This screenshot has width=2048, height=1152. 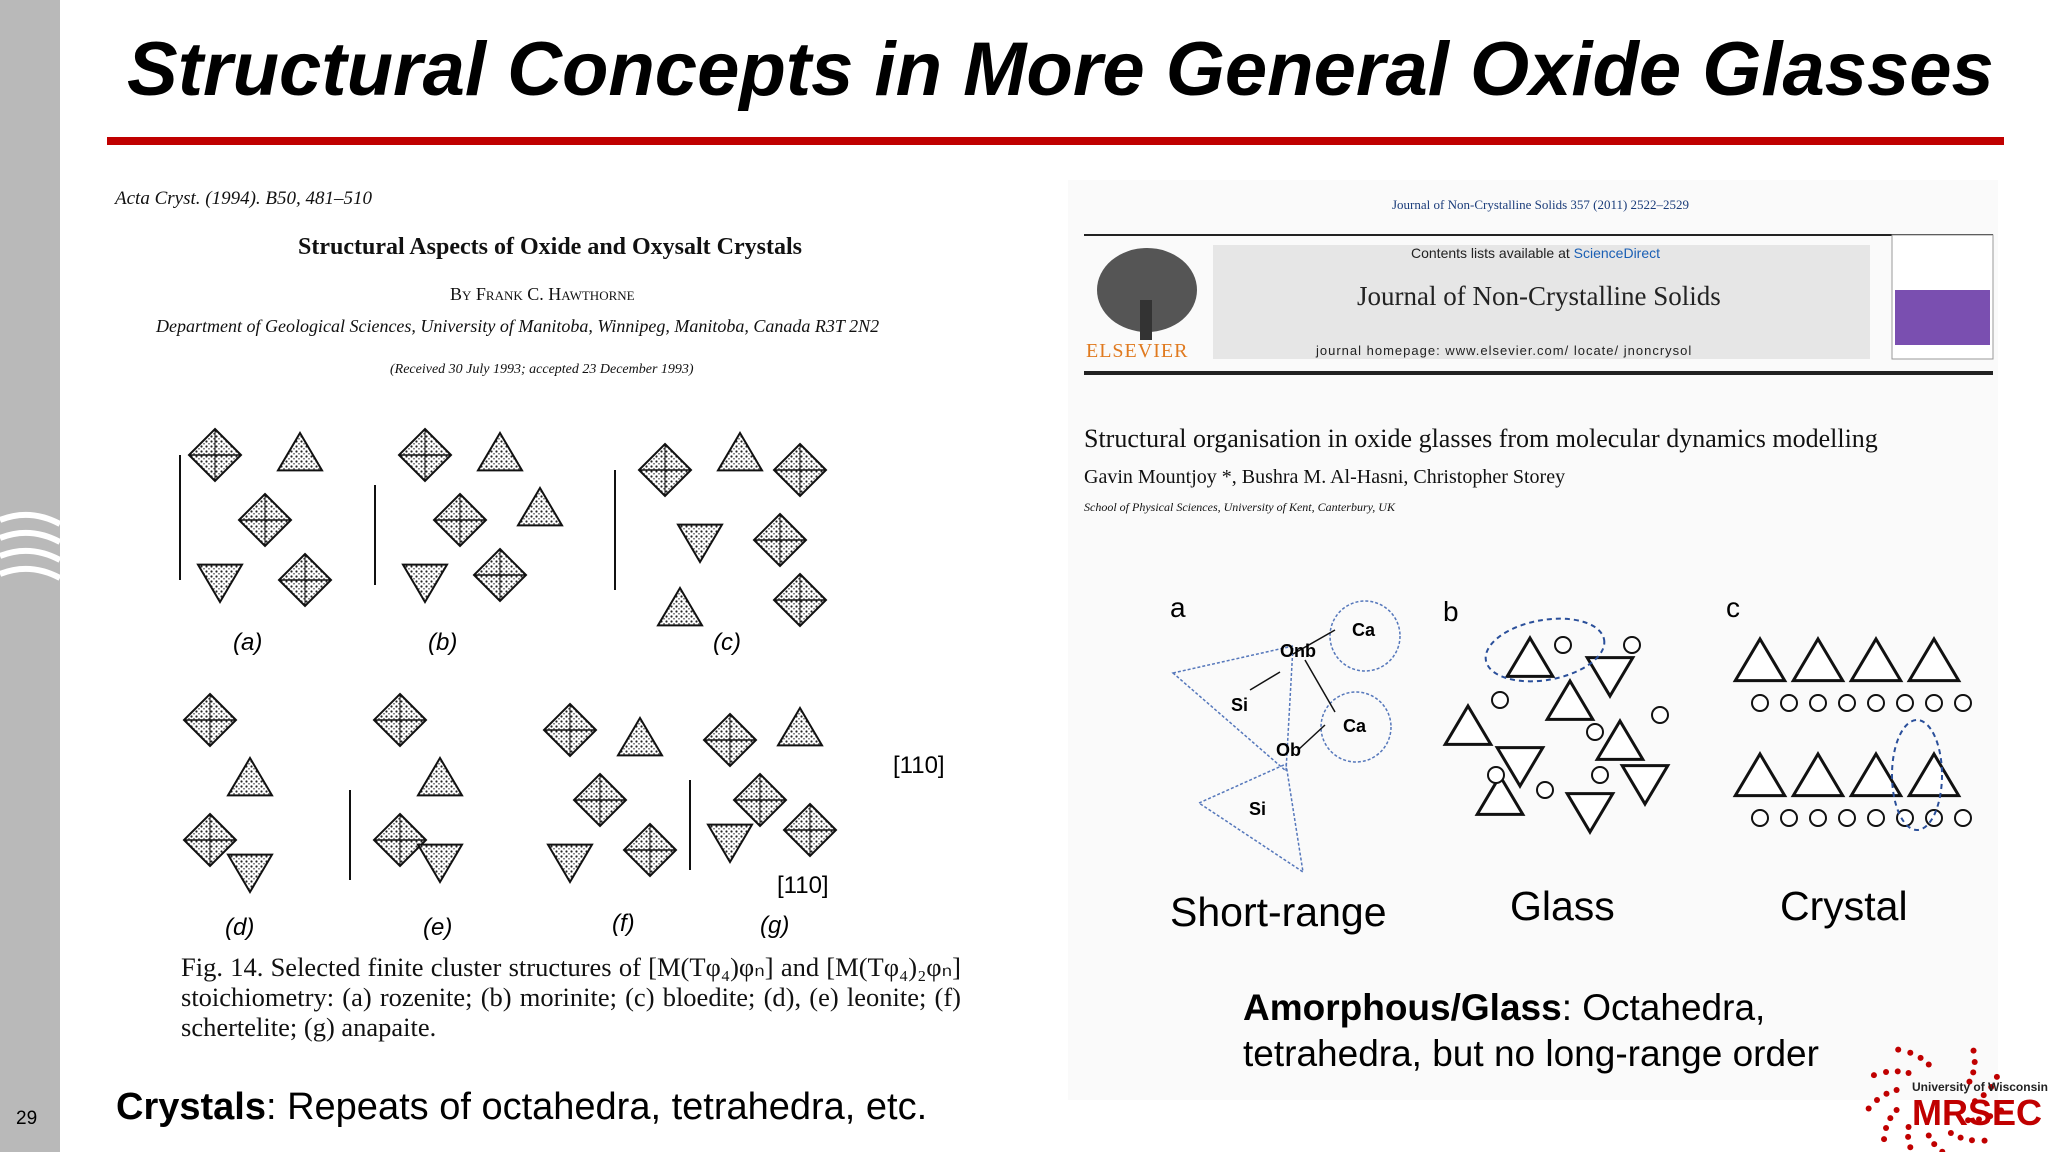 What do you see at coordinates (1980, 1087) in the screenshot?
I see `logo-line1: University of Wisconsin` at bounding box center [1980, 1087].